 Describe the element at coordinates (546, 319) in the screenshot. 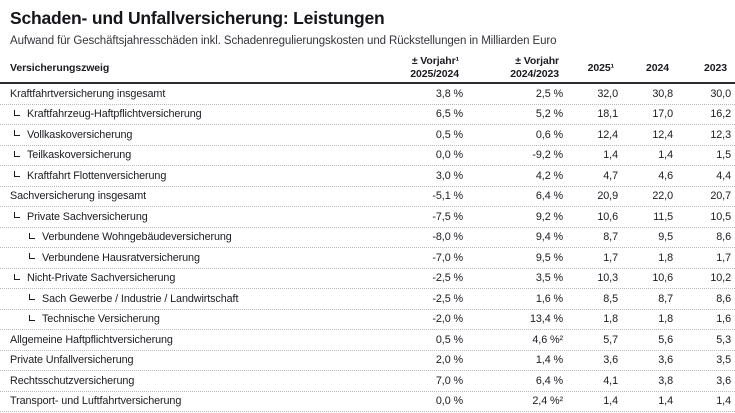

I see `cell-vorjahr-2024-2023: 13,4 %` at that location.